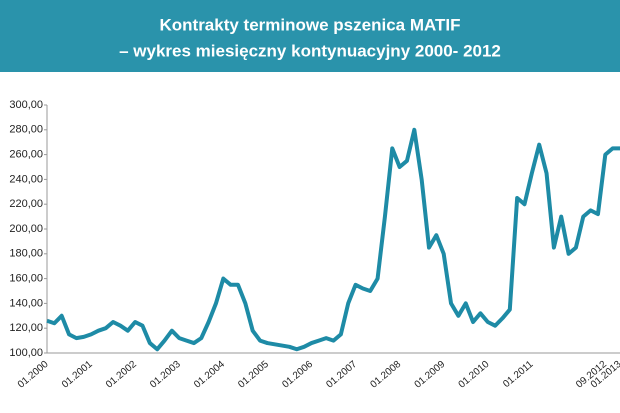 Image resolution: width=620 pixels, height=413 pixels. What do you see at coordinates (26, 254) in the screenshot?
I see `y-tick-label: 180,00` at bounding box center [26, 254].